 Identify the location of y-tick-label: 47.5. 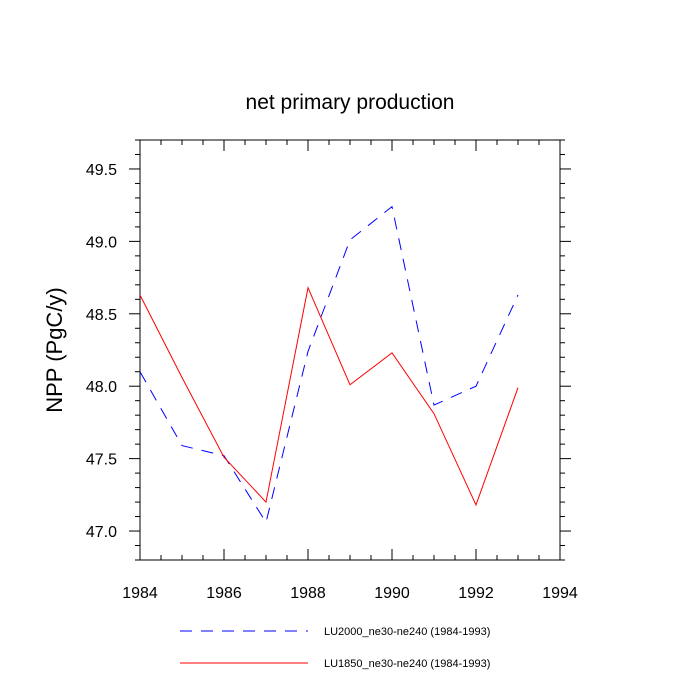
(101, 460).